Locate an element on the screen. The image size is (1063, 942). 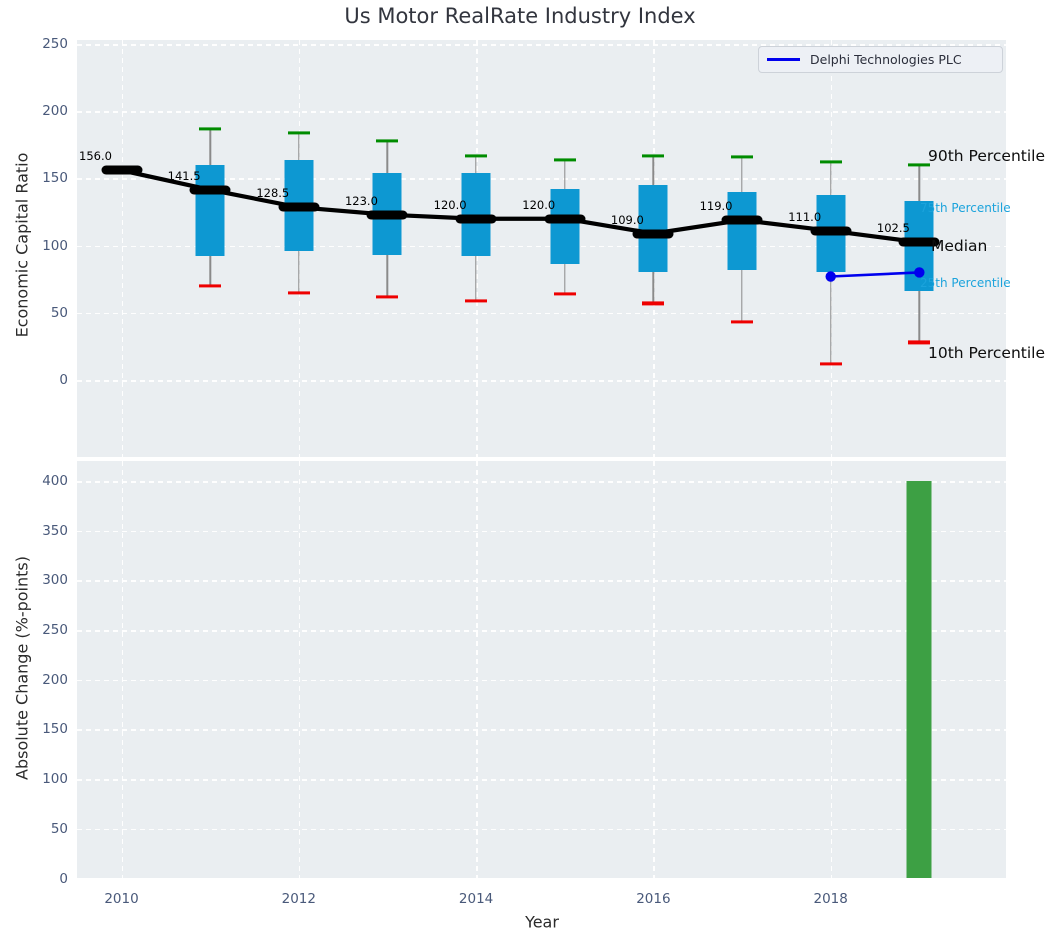
median-value-label-2013: 123.0 is located at coordinates (361, 200).